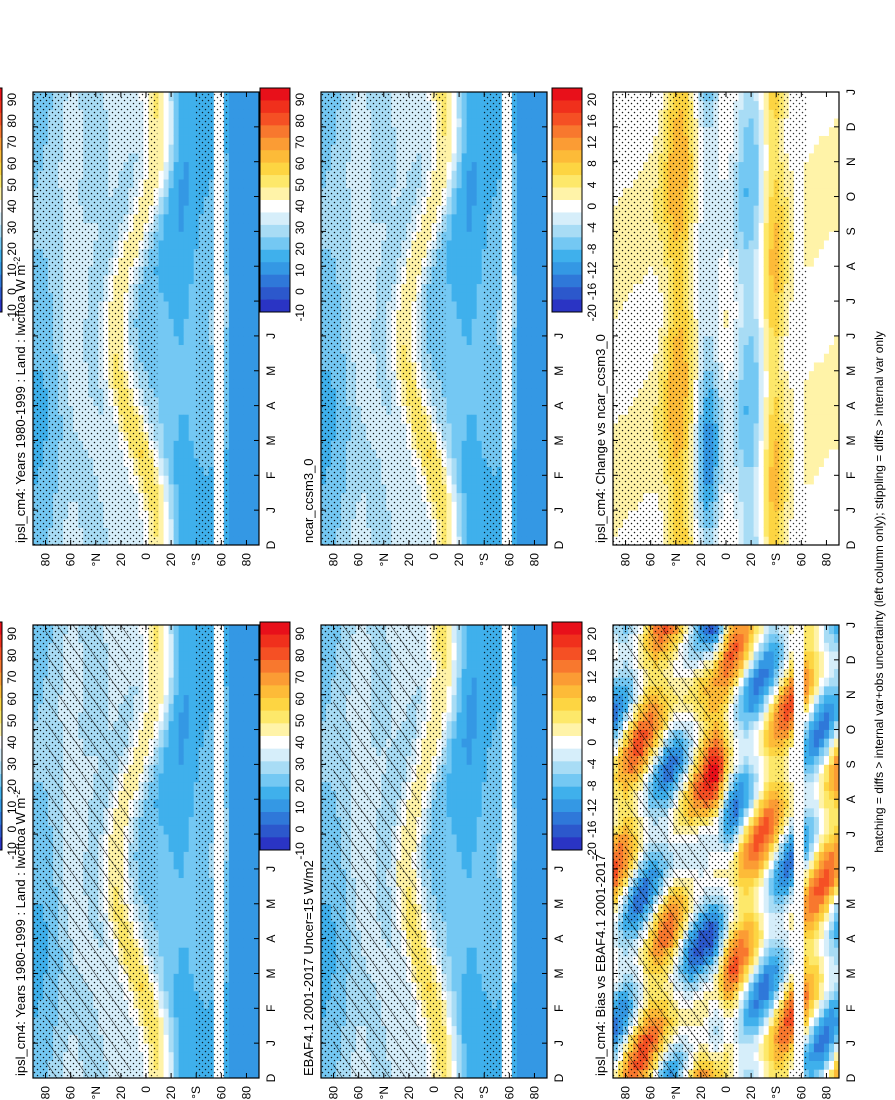  I want to click on colorbar-swatch, so click(1, 641).